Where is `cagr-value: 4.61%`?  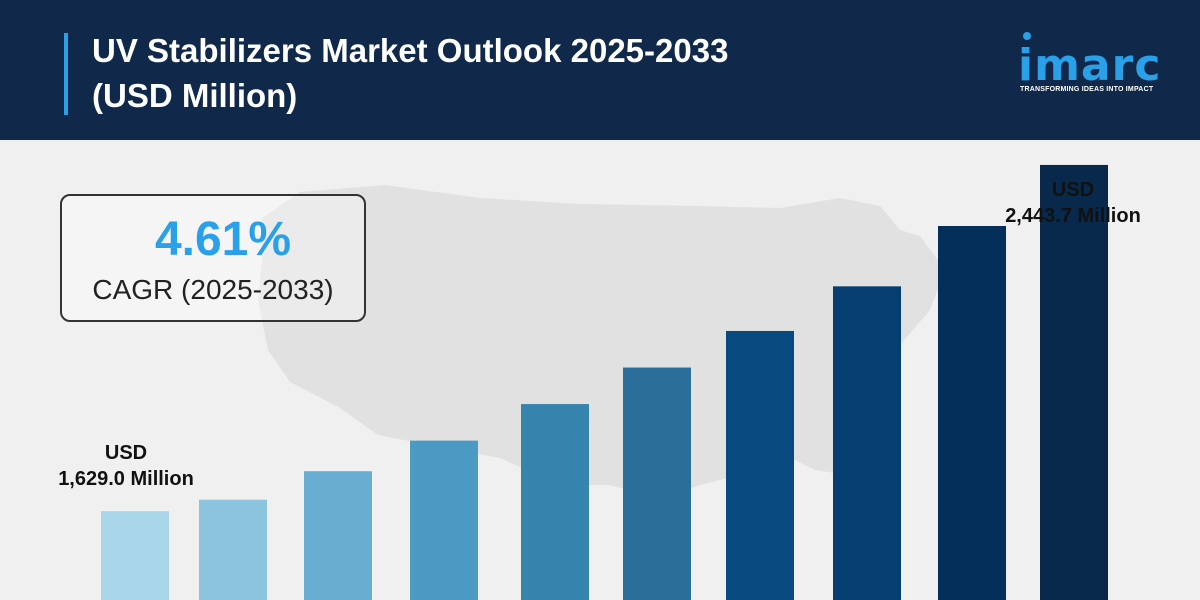 cagr-value: 4.61% is located at coordinates (223, 239).